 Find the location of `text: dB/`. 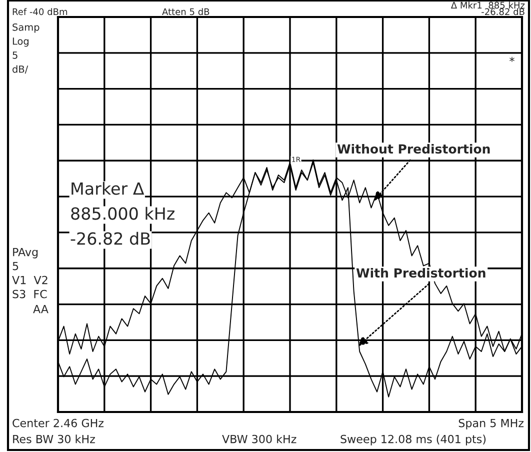

text: dB/ is located at coordinates (20, 69).